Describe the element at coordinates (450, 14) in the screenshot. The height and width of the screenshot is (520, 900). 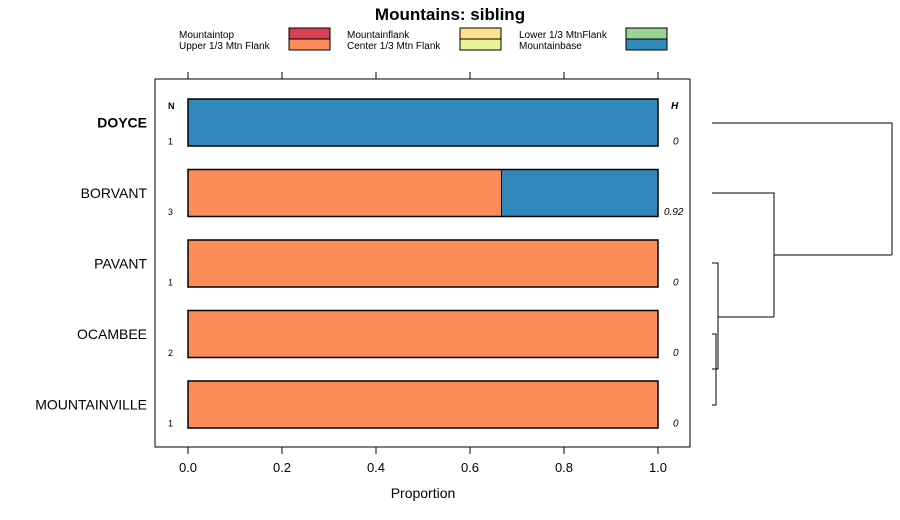
I see `chart-title: Mountains: sibling` at that location.